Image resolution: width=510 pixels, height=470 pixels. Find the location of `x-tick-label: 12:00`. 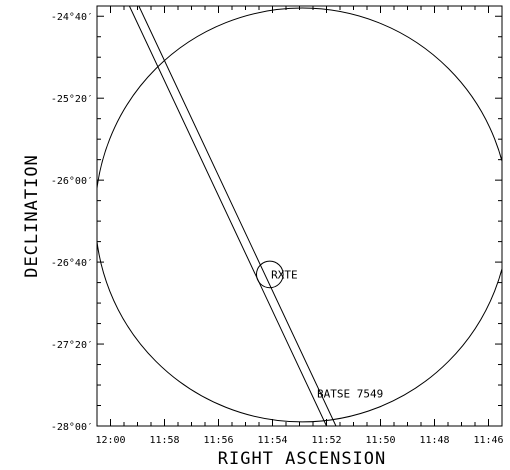

x-tick-label: 12:00 is located at coordinates (110, 440).